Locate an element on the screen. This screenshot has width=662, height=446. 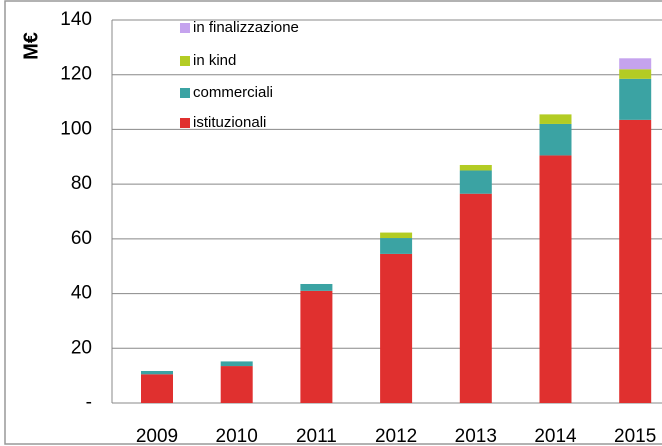
x-tick-label: 2014 is located at coordinates (555, 436).